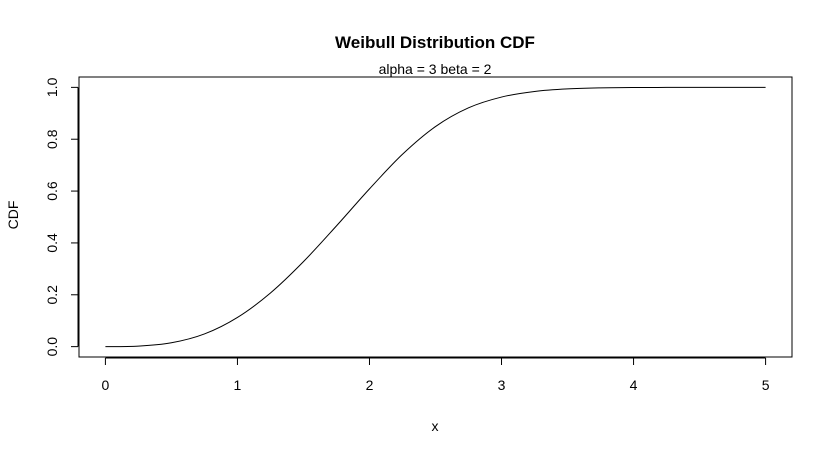 This screenshot has width=832, height=455. Describe the element at coordinates (435, 42) in the screenshot. I see `chart-title: Weibull Distribution CDF` at that location.